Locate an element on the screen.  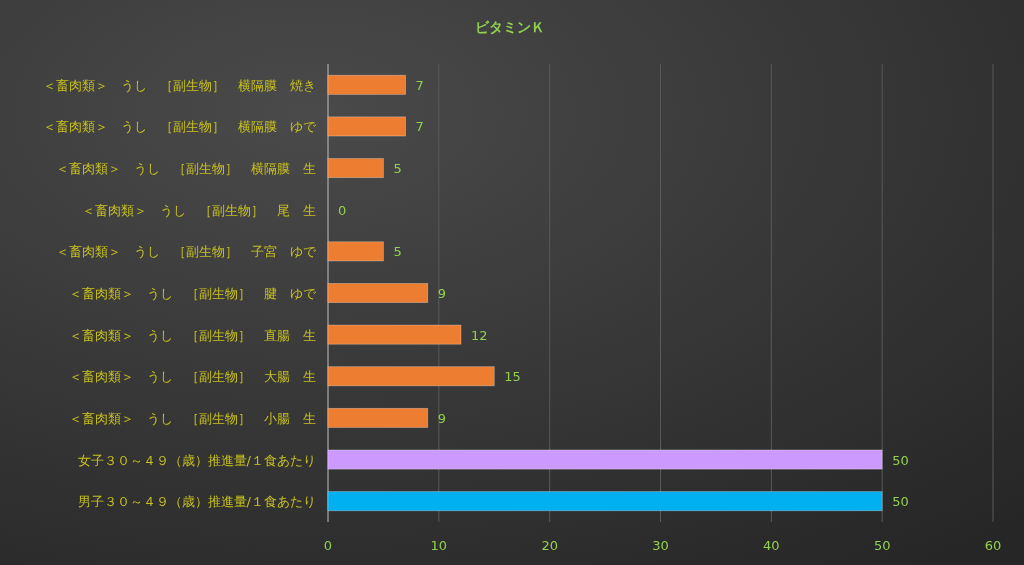
x-tick-label: 40 is located at coordinates (771, 545).